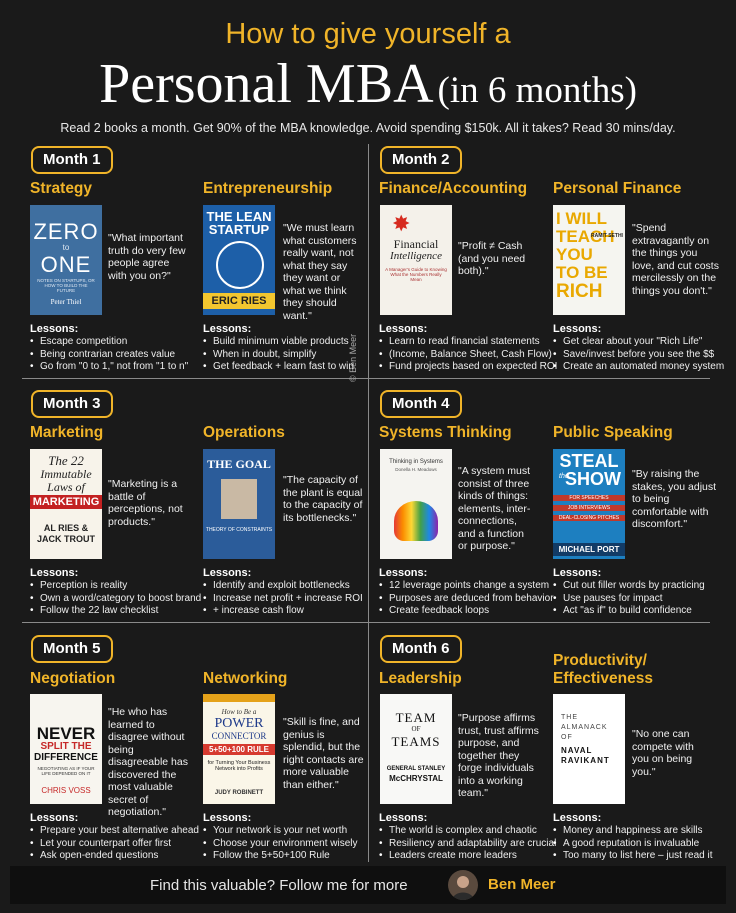  Describe the element at coordinates (574, 254) in the screenshot. I see `cover-text: YOU` at that location.